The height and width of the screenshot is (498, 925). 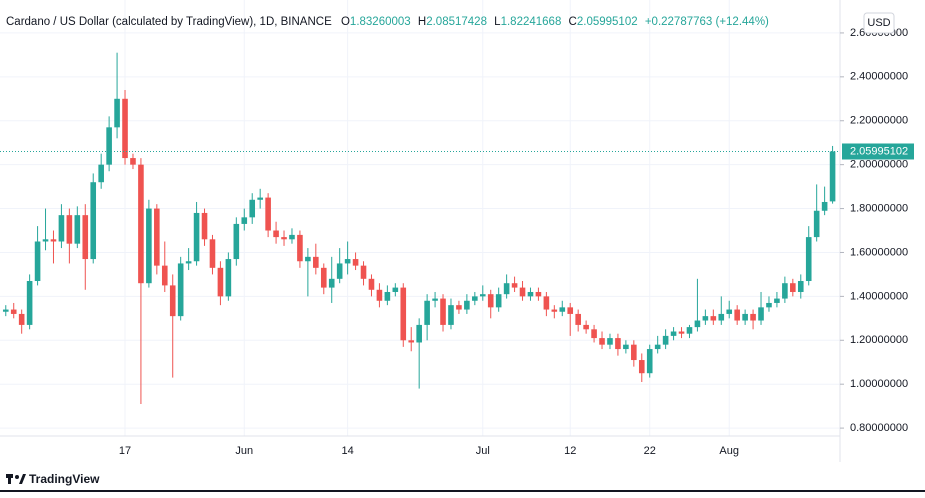 What do you see at coordinates (125, 451) in the screenshot?
I see `x-tick-label: 17` at bounding box center [125, 451].